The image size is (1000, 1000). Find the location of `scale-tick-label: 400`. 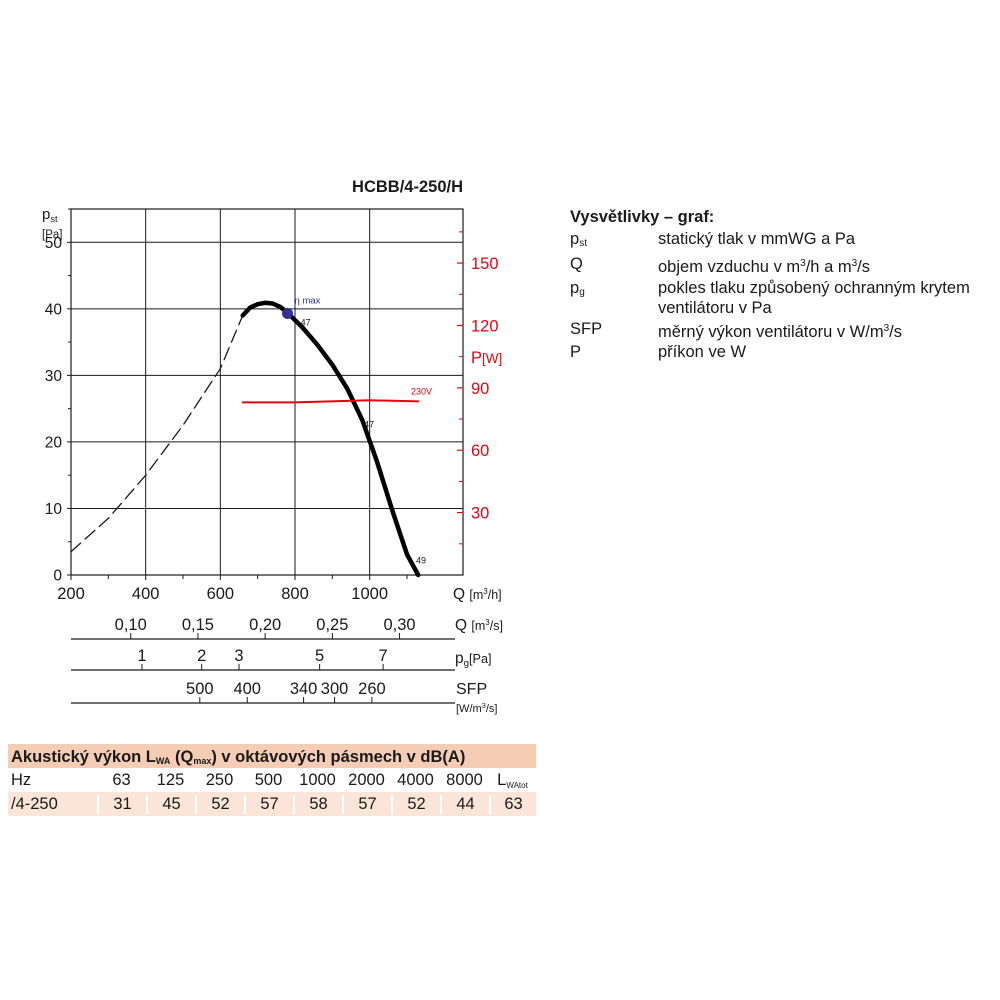

scale-tick-label: 400 is located at coordinates (247, 689).